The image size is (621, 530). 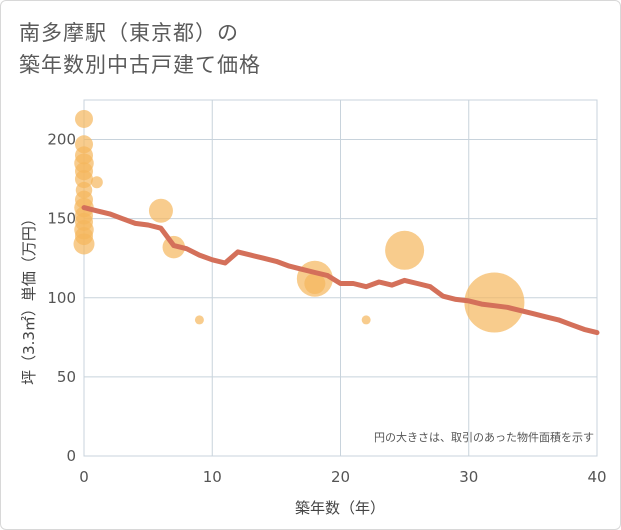 What do you see at coordinates (66, 377) in the screenshot?
I see `y-tick-label: 50` at bounding box center [66, 377].